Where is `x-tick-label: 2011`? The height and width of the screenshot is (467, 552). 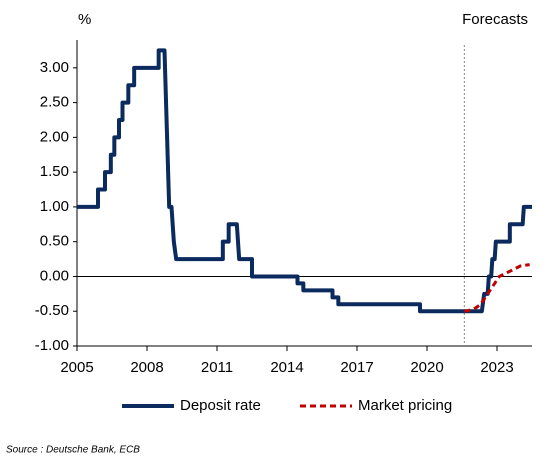 x-tick-label: 2011 is located at coordinates (217, 367).